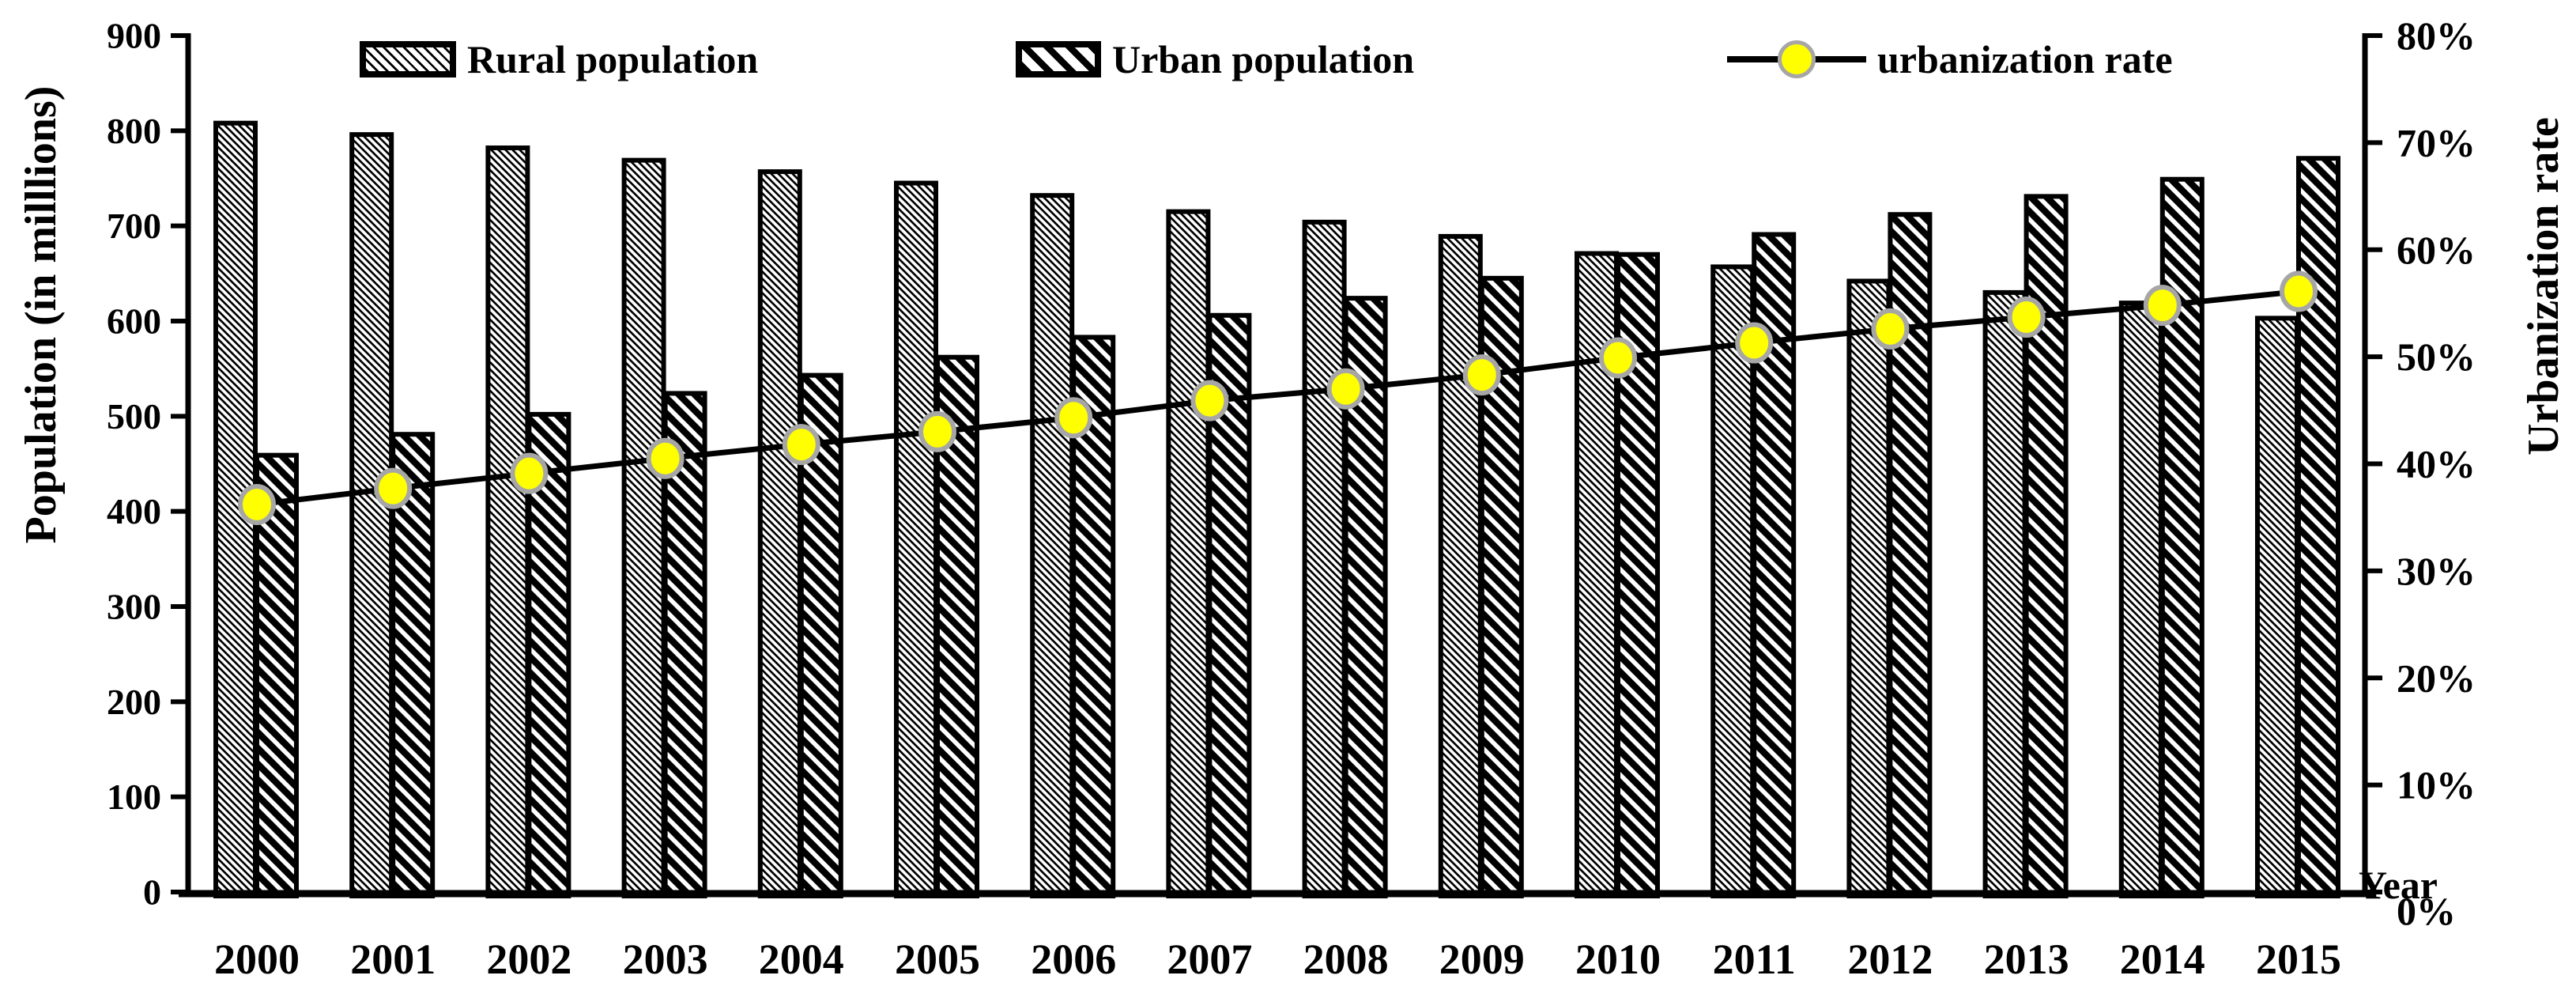 The width and height of the screenshot is (2576, 998). I want to click on x-axis-year-label: 2006, so click(1073, 959).